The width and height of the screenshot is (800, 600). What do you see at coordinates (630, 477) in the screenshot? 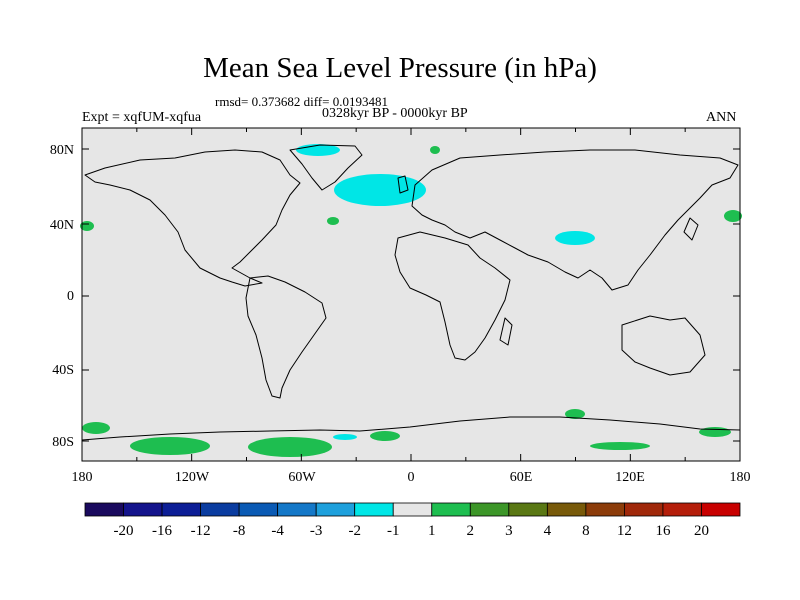
I see `lon-label: 120E` at bounding box center [630, 477].